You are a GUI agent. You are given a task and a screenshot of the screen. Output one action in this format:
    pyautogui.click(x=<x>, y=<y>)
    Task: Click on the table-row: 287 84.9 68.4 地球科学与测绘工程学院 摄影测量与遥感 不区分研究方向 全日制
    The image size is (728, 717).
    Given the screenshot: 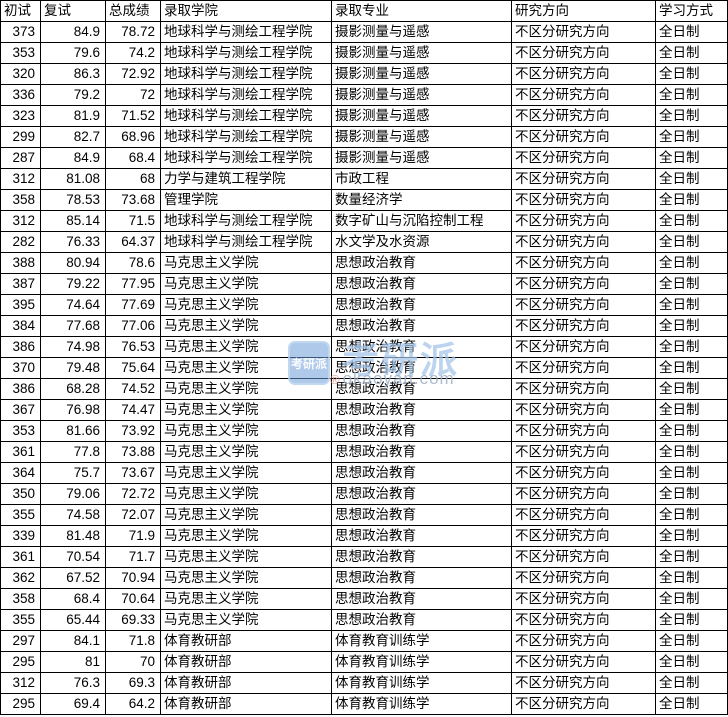 What is the action you would take?
    pyautogui.click(x=364, y=158)
    